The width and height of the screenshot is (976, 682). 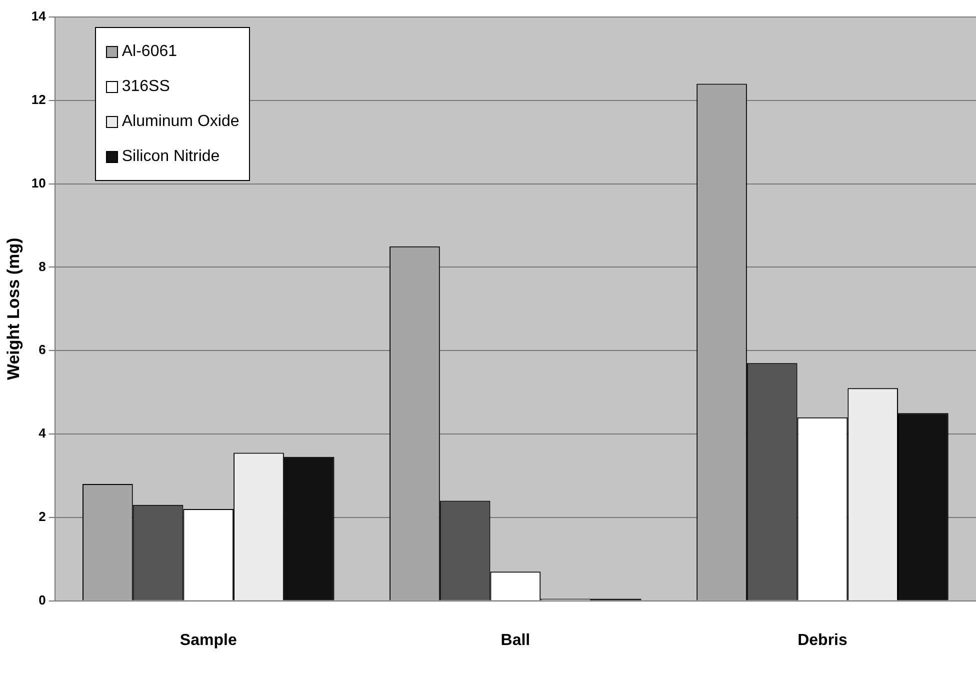 What do you see at coordinates (208, 640) in the screenshot?
I see `x-tick-label: Sample` at bounding box center [208, 640].